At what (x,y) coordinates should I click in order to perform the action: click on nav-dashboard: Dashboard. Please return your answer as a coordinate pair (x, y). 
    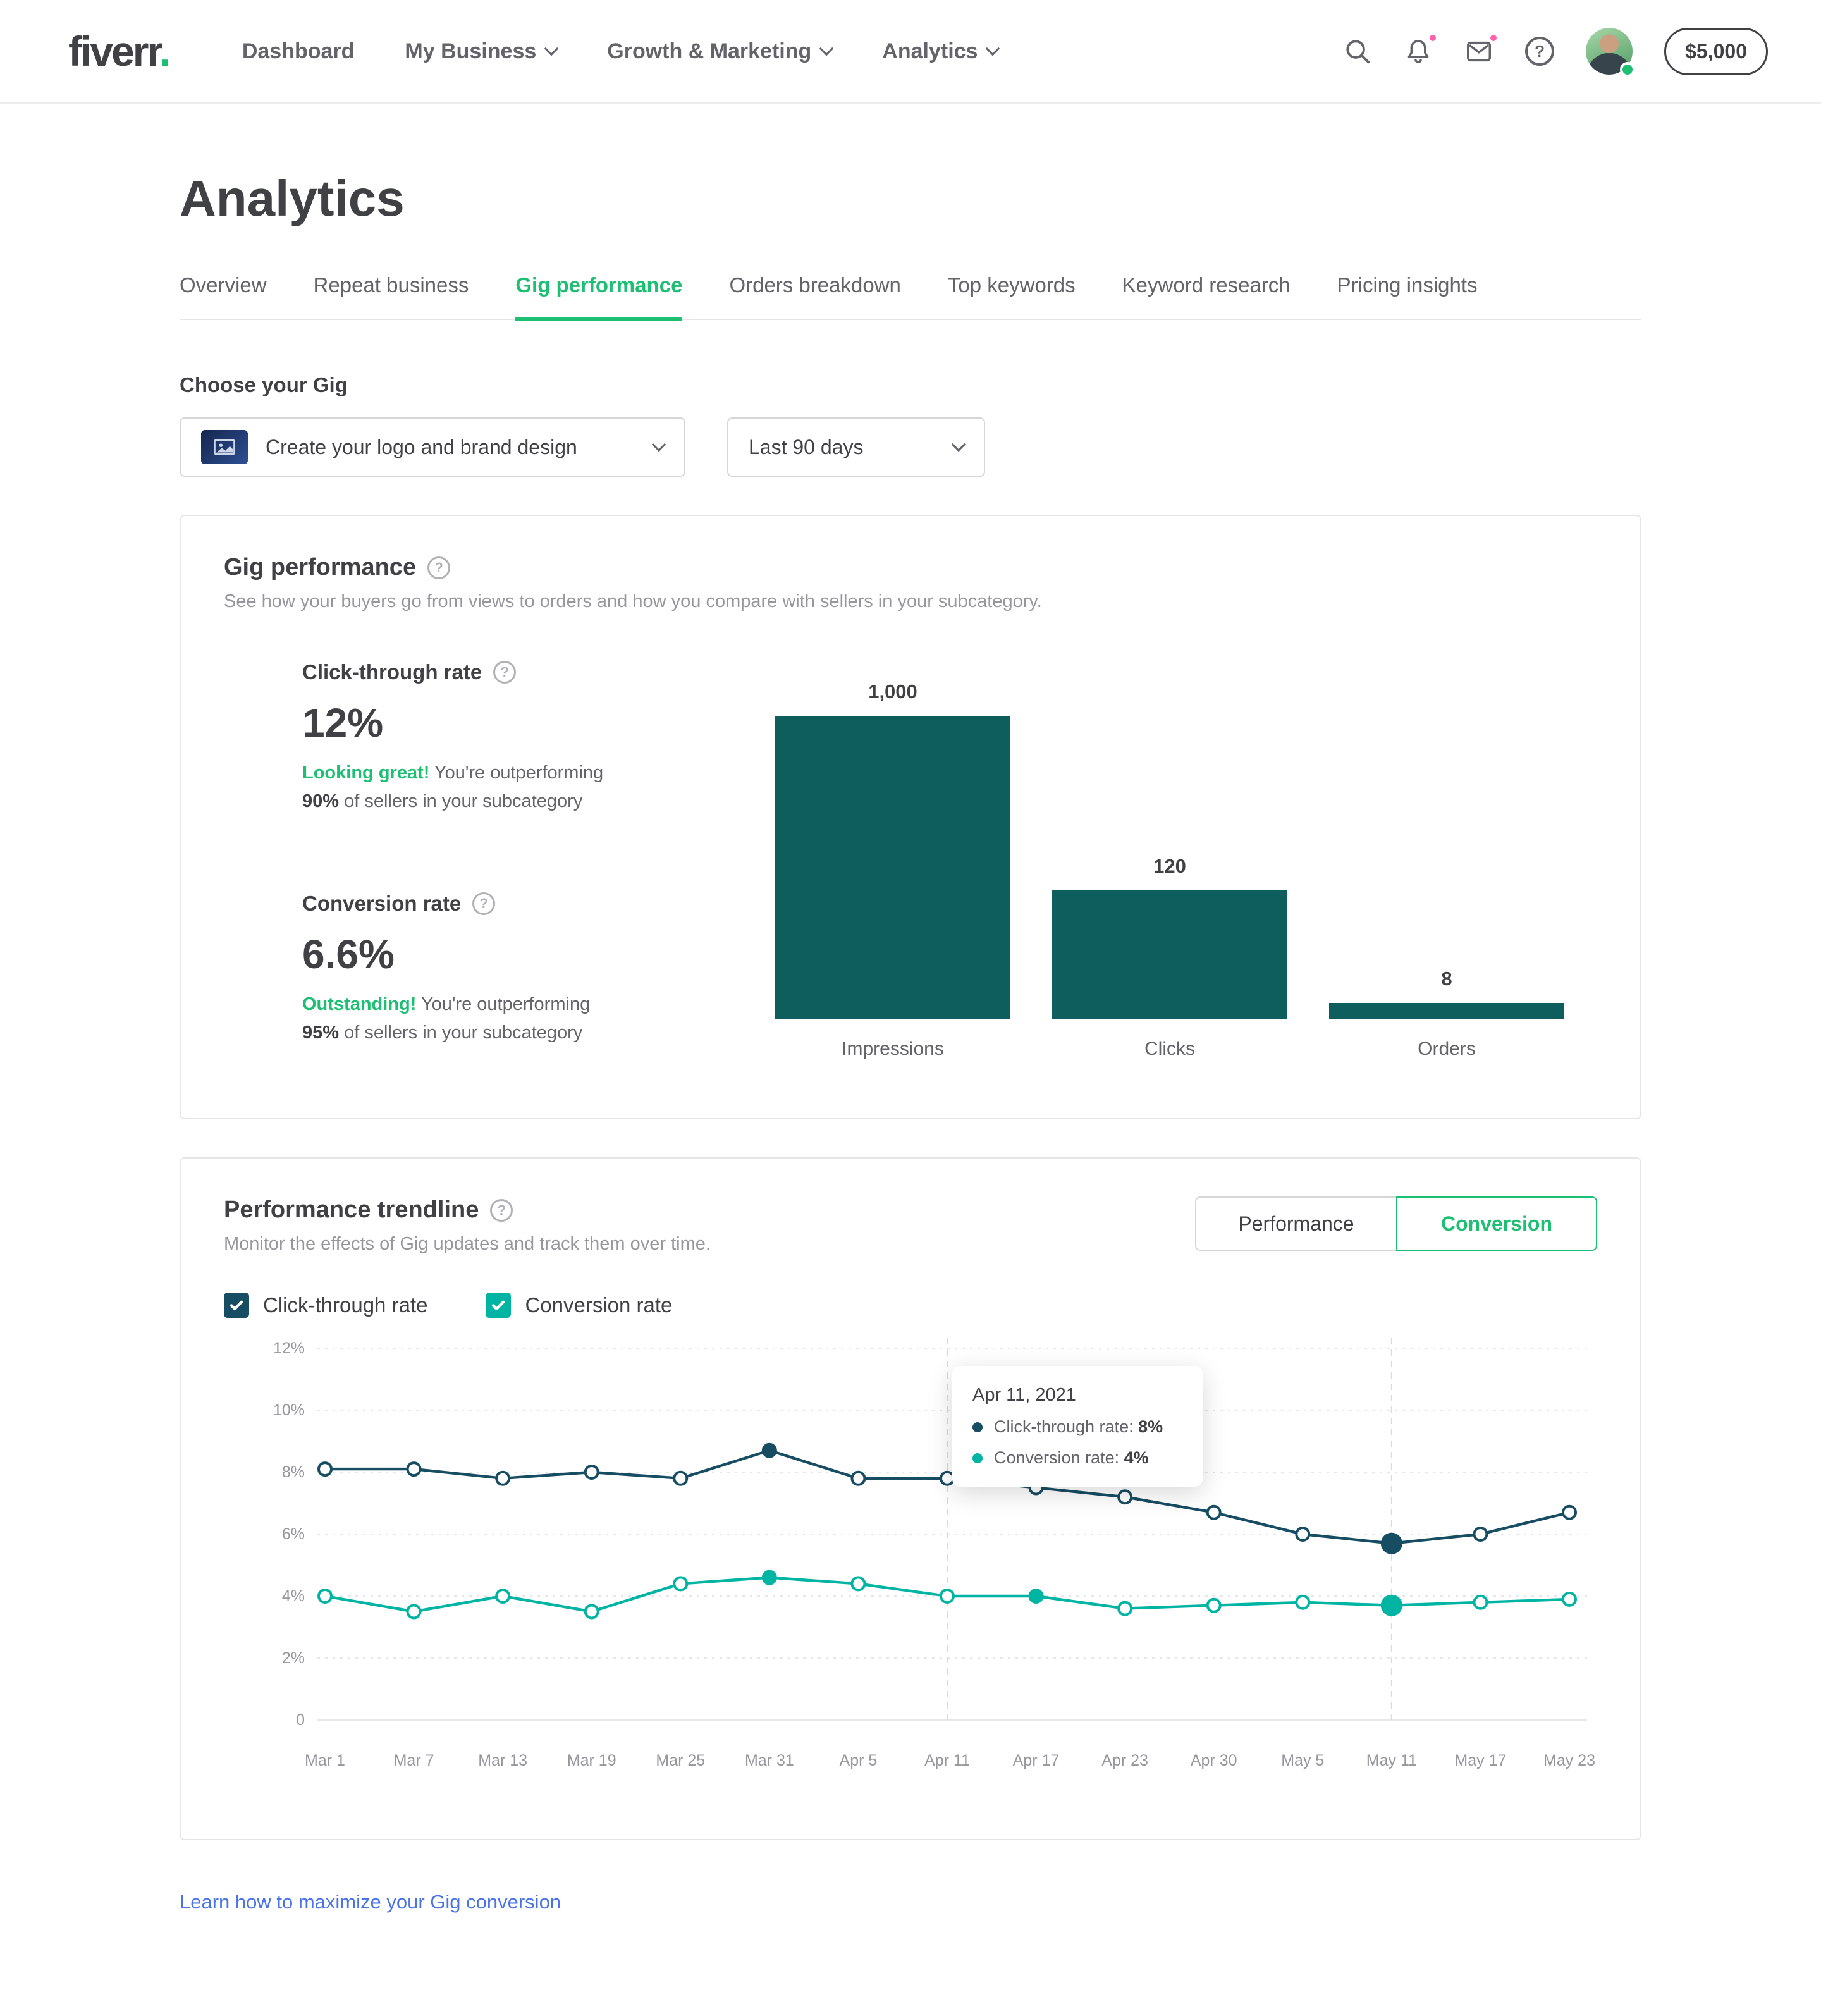
    Looking at the image, I should click on (298, 51).